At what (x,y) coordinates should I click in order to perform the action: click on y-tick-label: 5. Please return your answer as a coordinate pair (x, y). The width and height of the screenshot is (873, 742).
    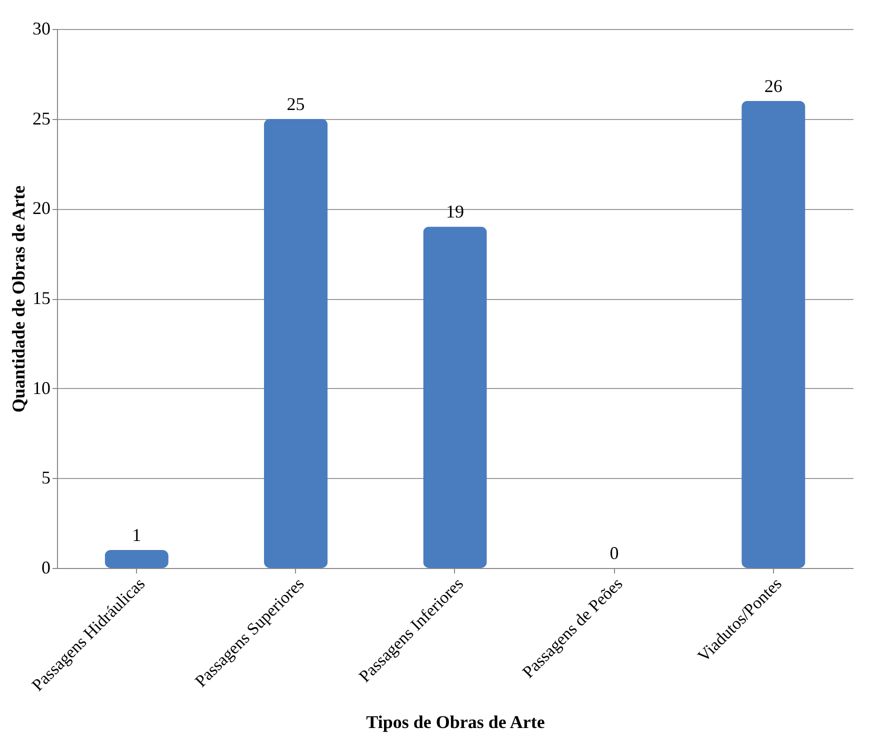
    Looking at the image, I should click on (46, 478).